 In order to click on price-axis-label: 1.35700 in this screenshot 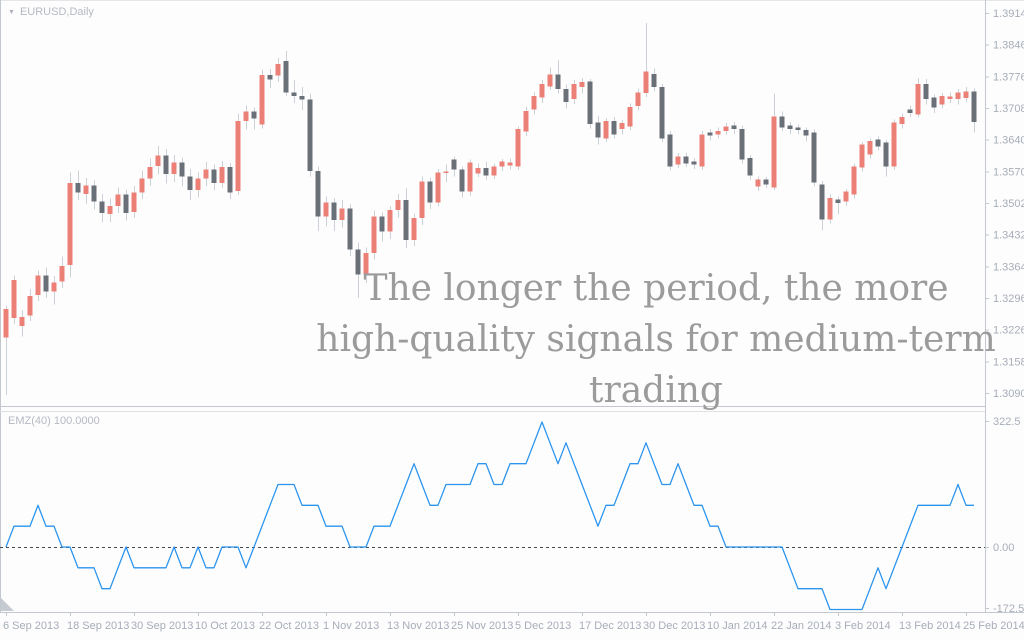, I will do `click(1008, 172)`.